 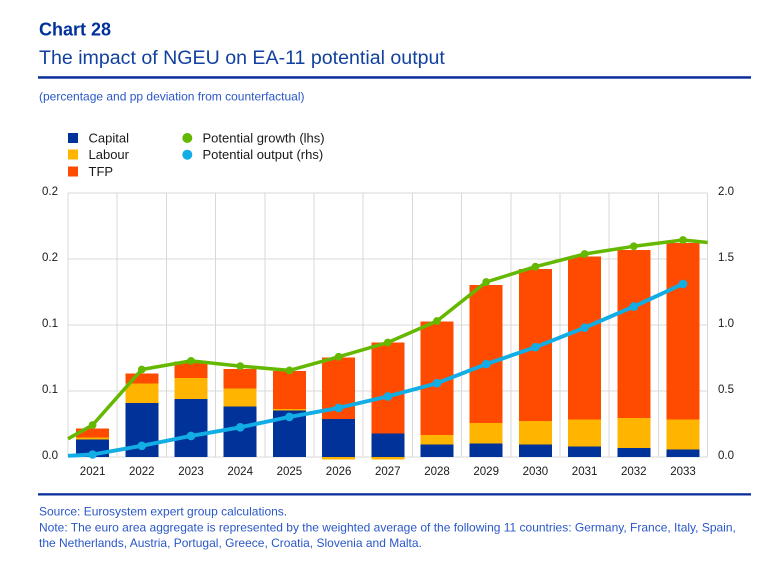 What do you see at coordinates (437, 472) in the screenshot?
I see `svg-text: 2028` at bounding box center [437, 472].